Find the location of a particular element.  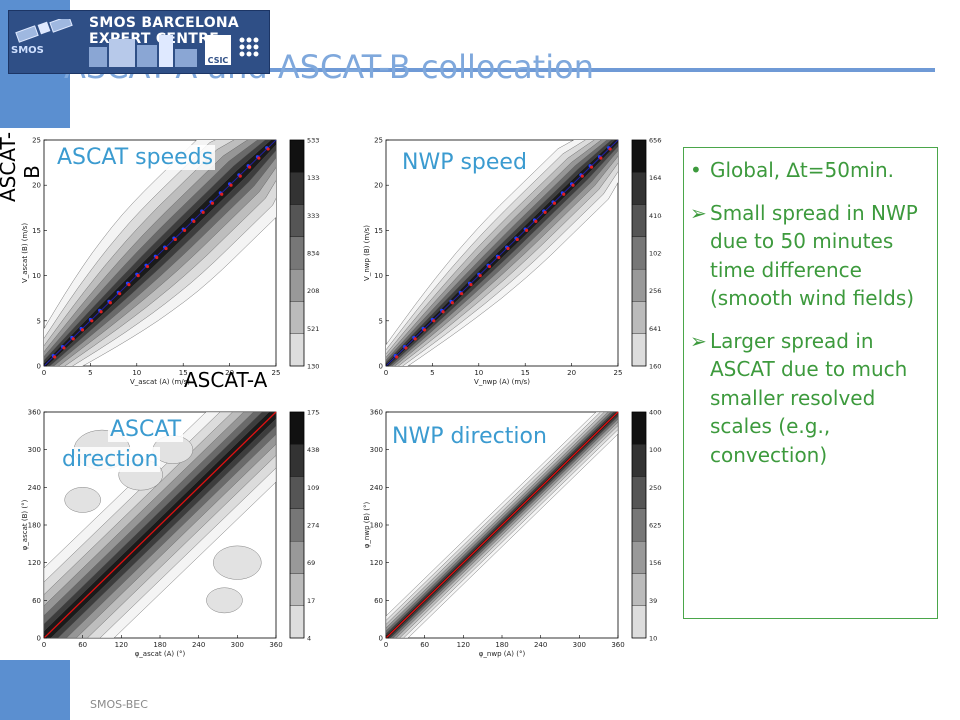

colorbar-tick-label: 156 is located at coordinates (655, 563).